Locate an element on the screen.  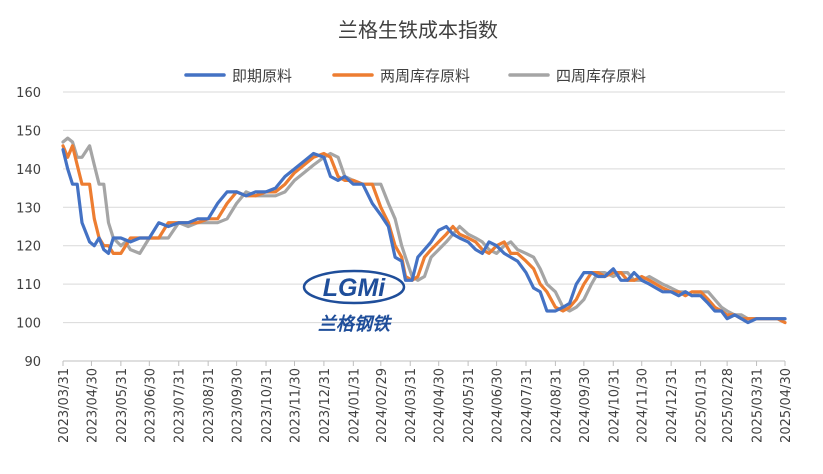
legend: 即期原料 两周库存原料 四周库存原料 is located at coordinates (415, 76).